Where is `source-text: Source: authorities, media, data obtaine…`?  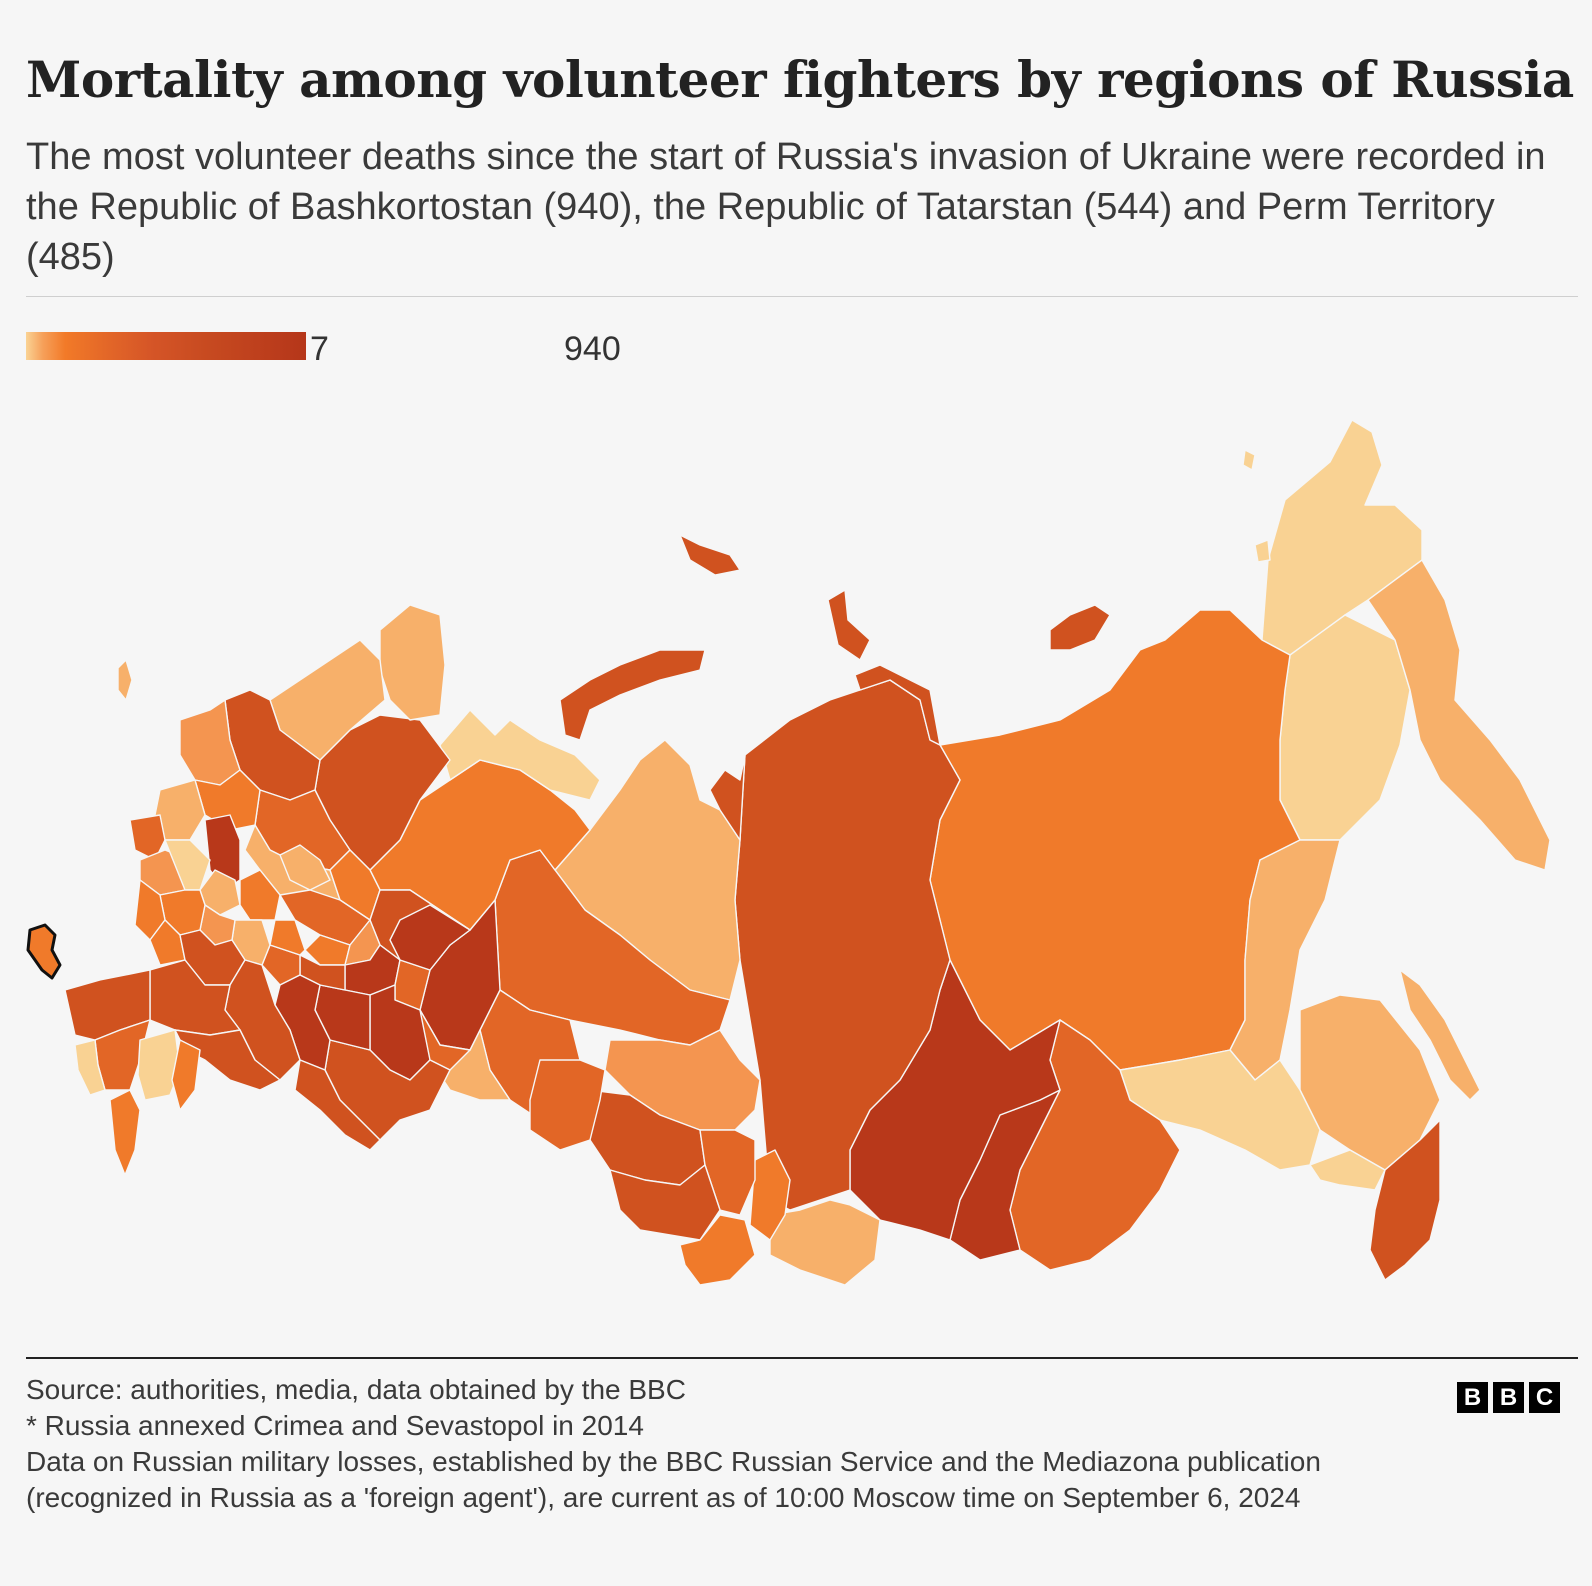 source-text: Source: authorities, media, data obtaine… is located at coordinates (356, 1389).